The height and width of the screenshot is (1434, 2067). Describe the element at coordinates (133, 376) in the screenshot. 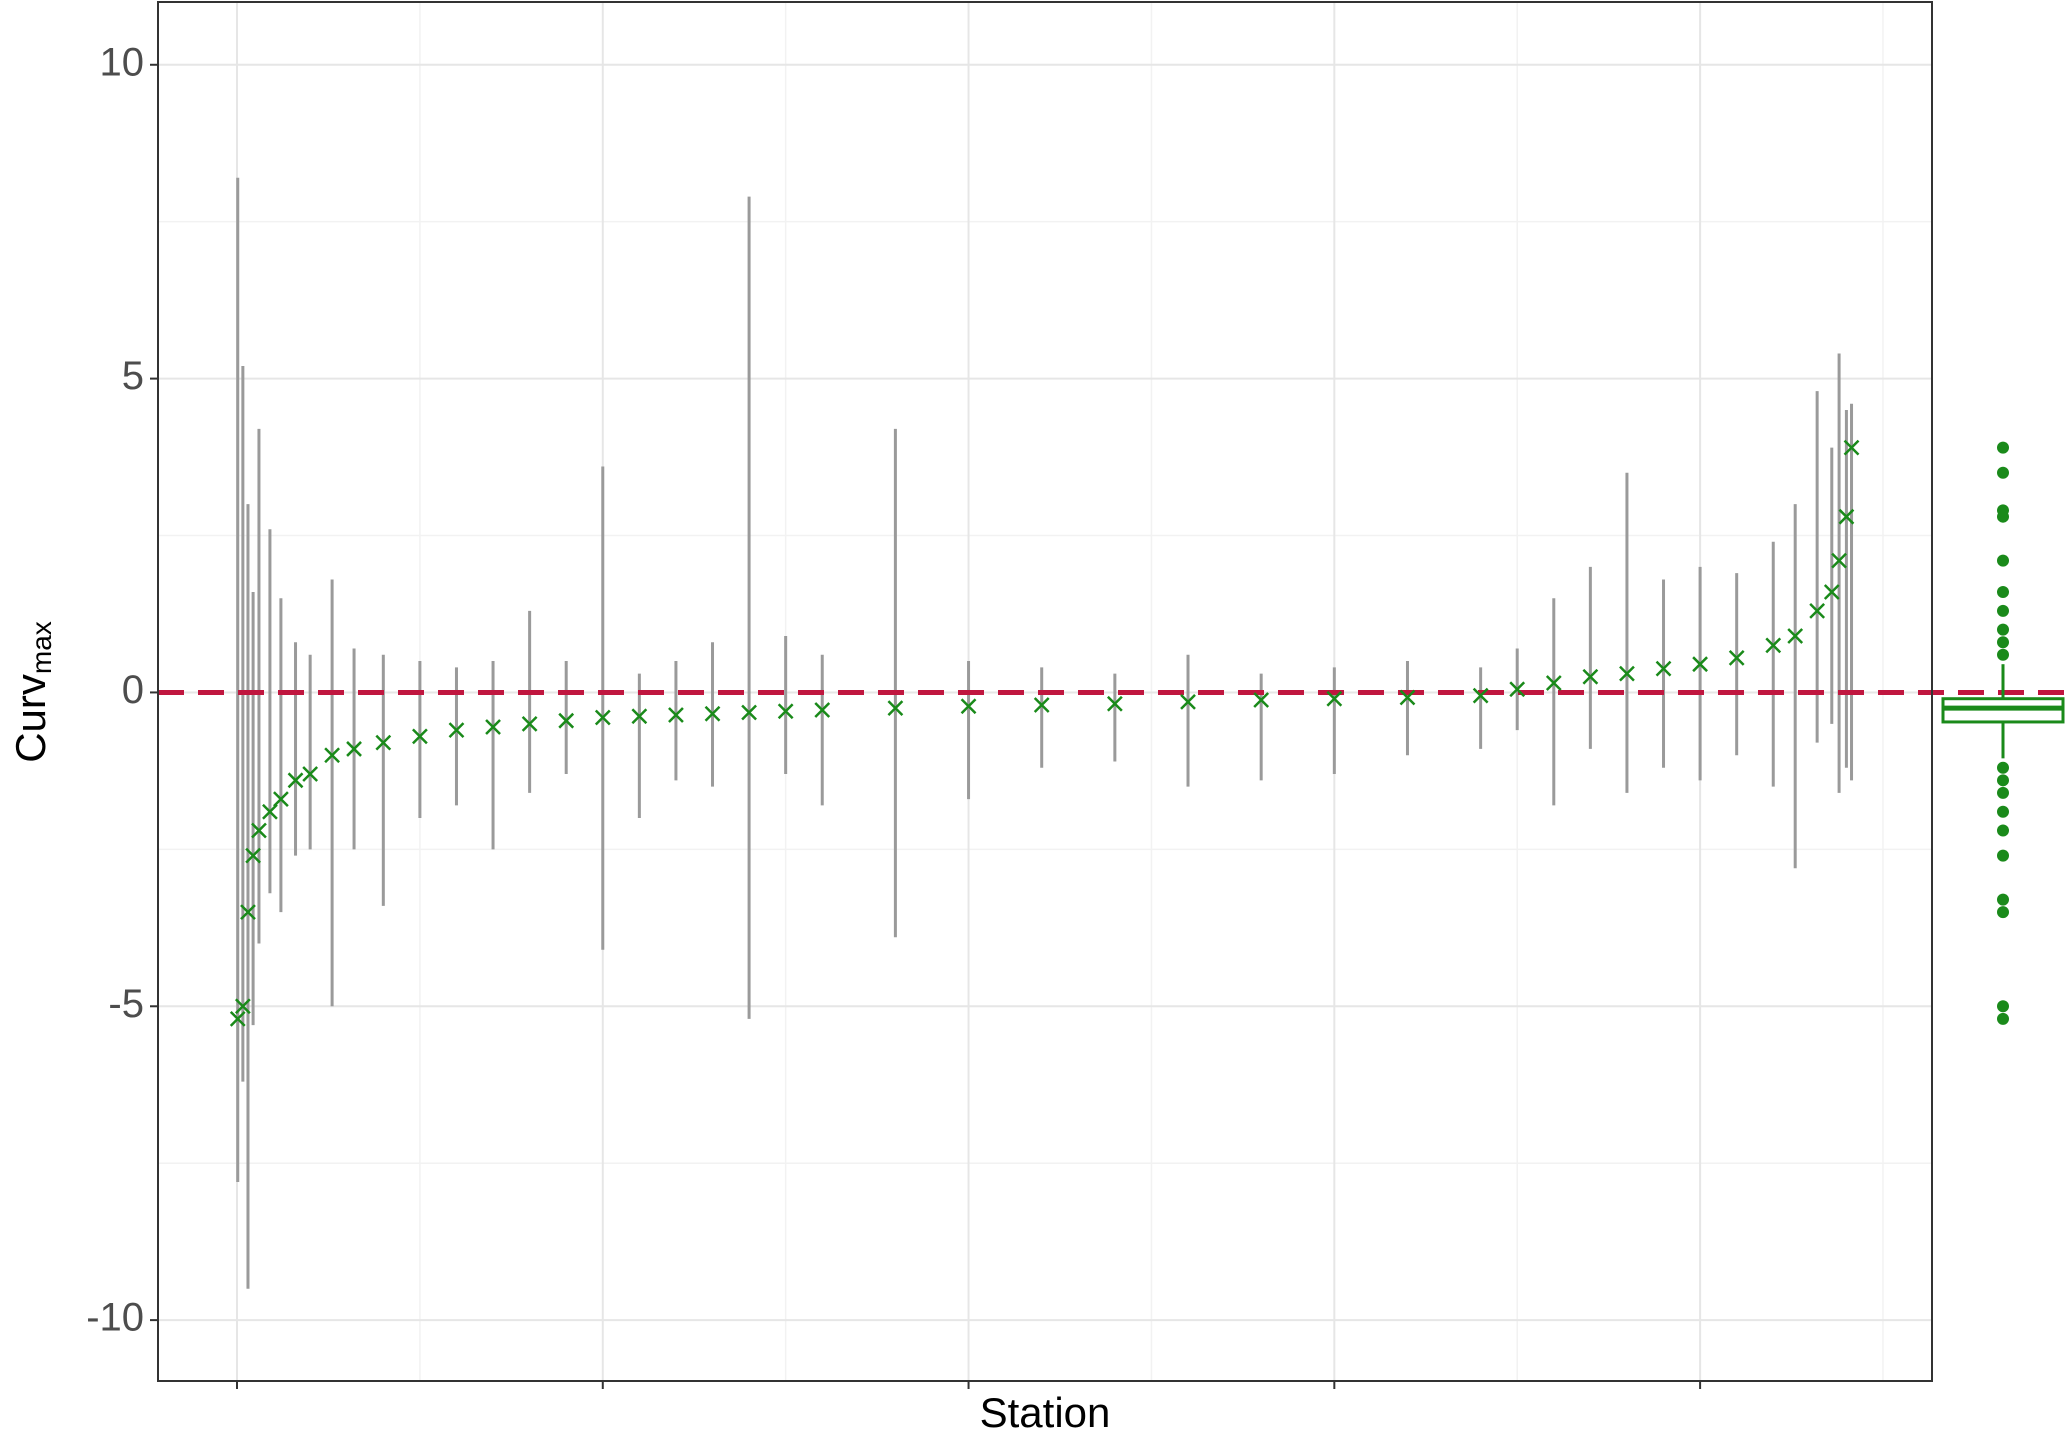

I see `y-tick-label: 5` at that location.